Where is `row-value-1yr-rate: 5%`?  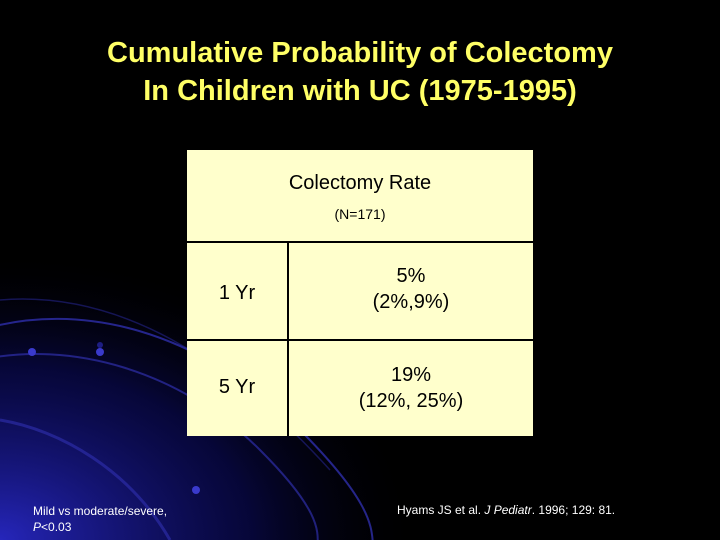 row-value-1yr-rate: 5% is located at coordinates (411, 276).